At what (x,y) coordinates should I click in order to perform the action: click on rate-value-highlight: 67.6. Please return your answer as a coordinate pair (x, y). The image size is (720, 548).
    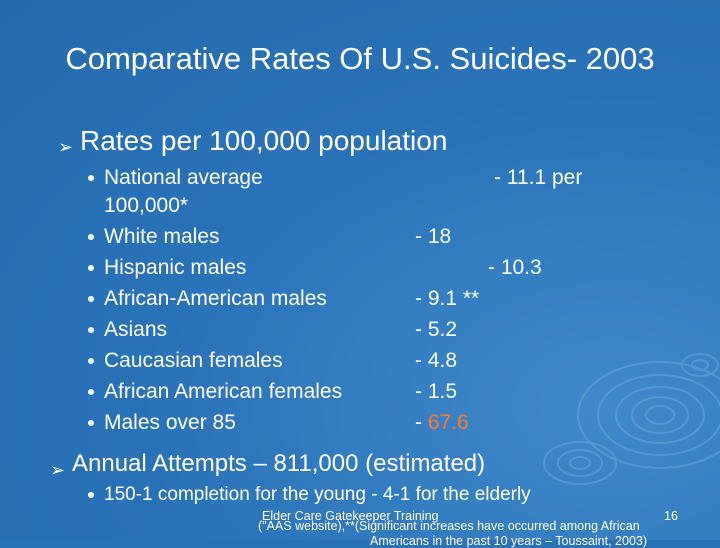
    Looking at the image, I should click on (448, 422).